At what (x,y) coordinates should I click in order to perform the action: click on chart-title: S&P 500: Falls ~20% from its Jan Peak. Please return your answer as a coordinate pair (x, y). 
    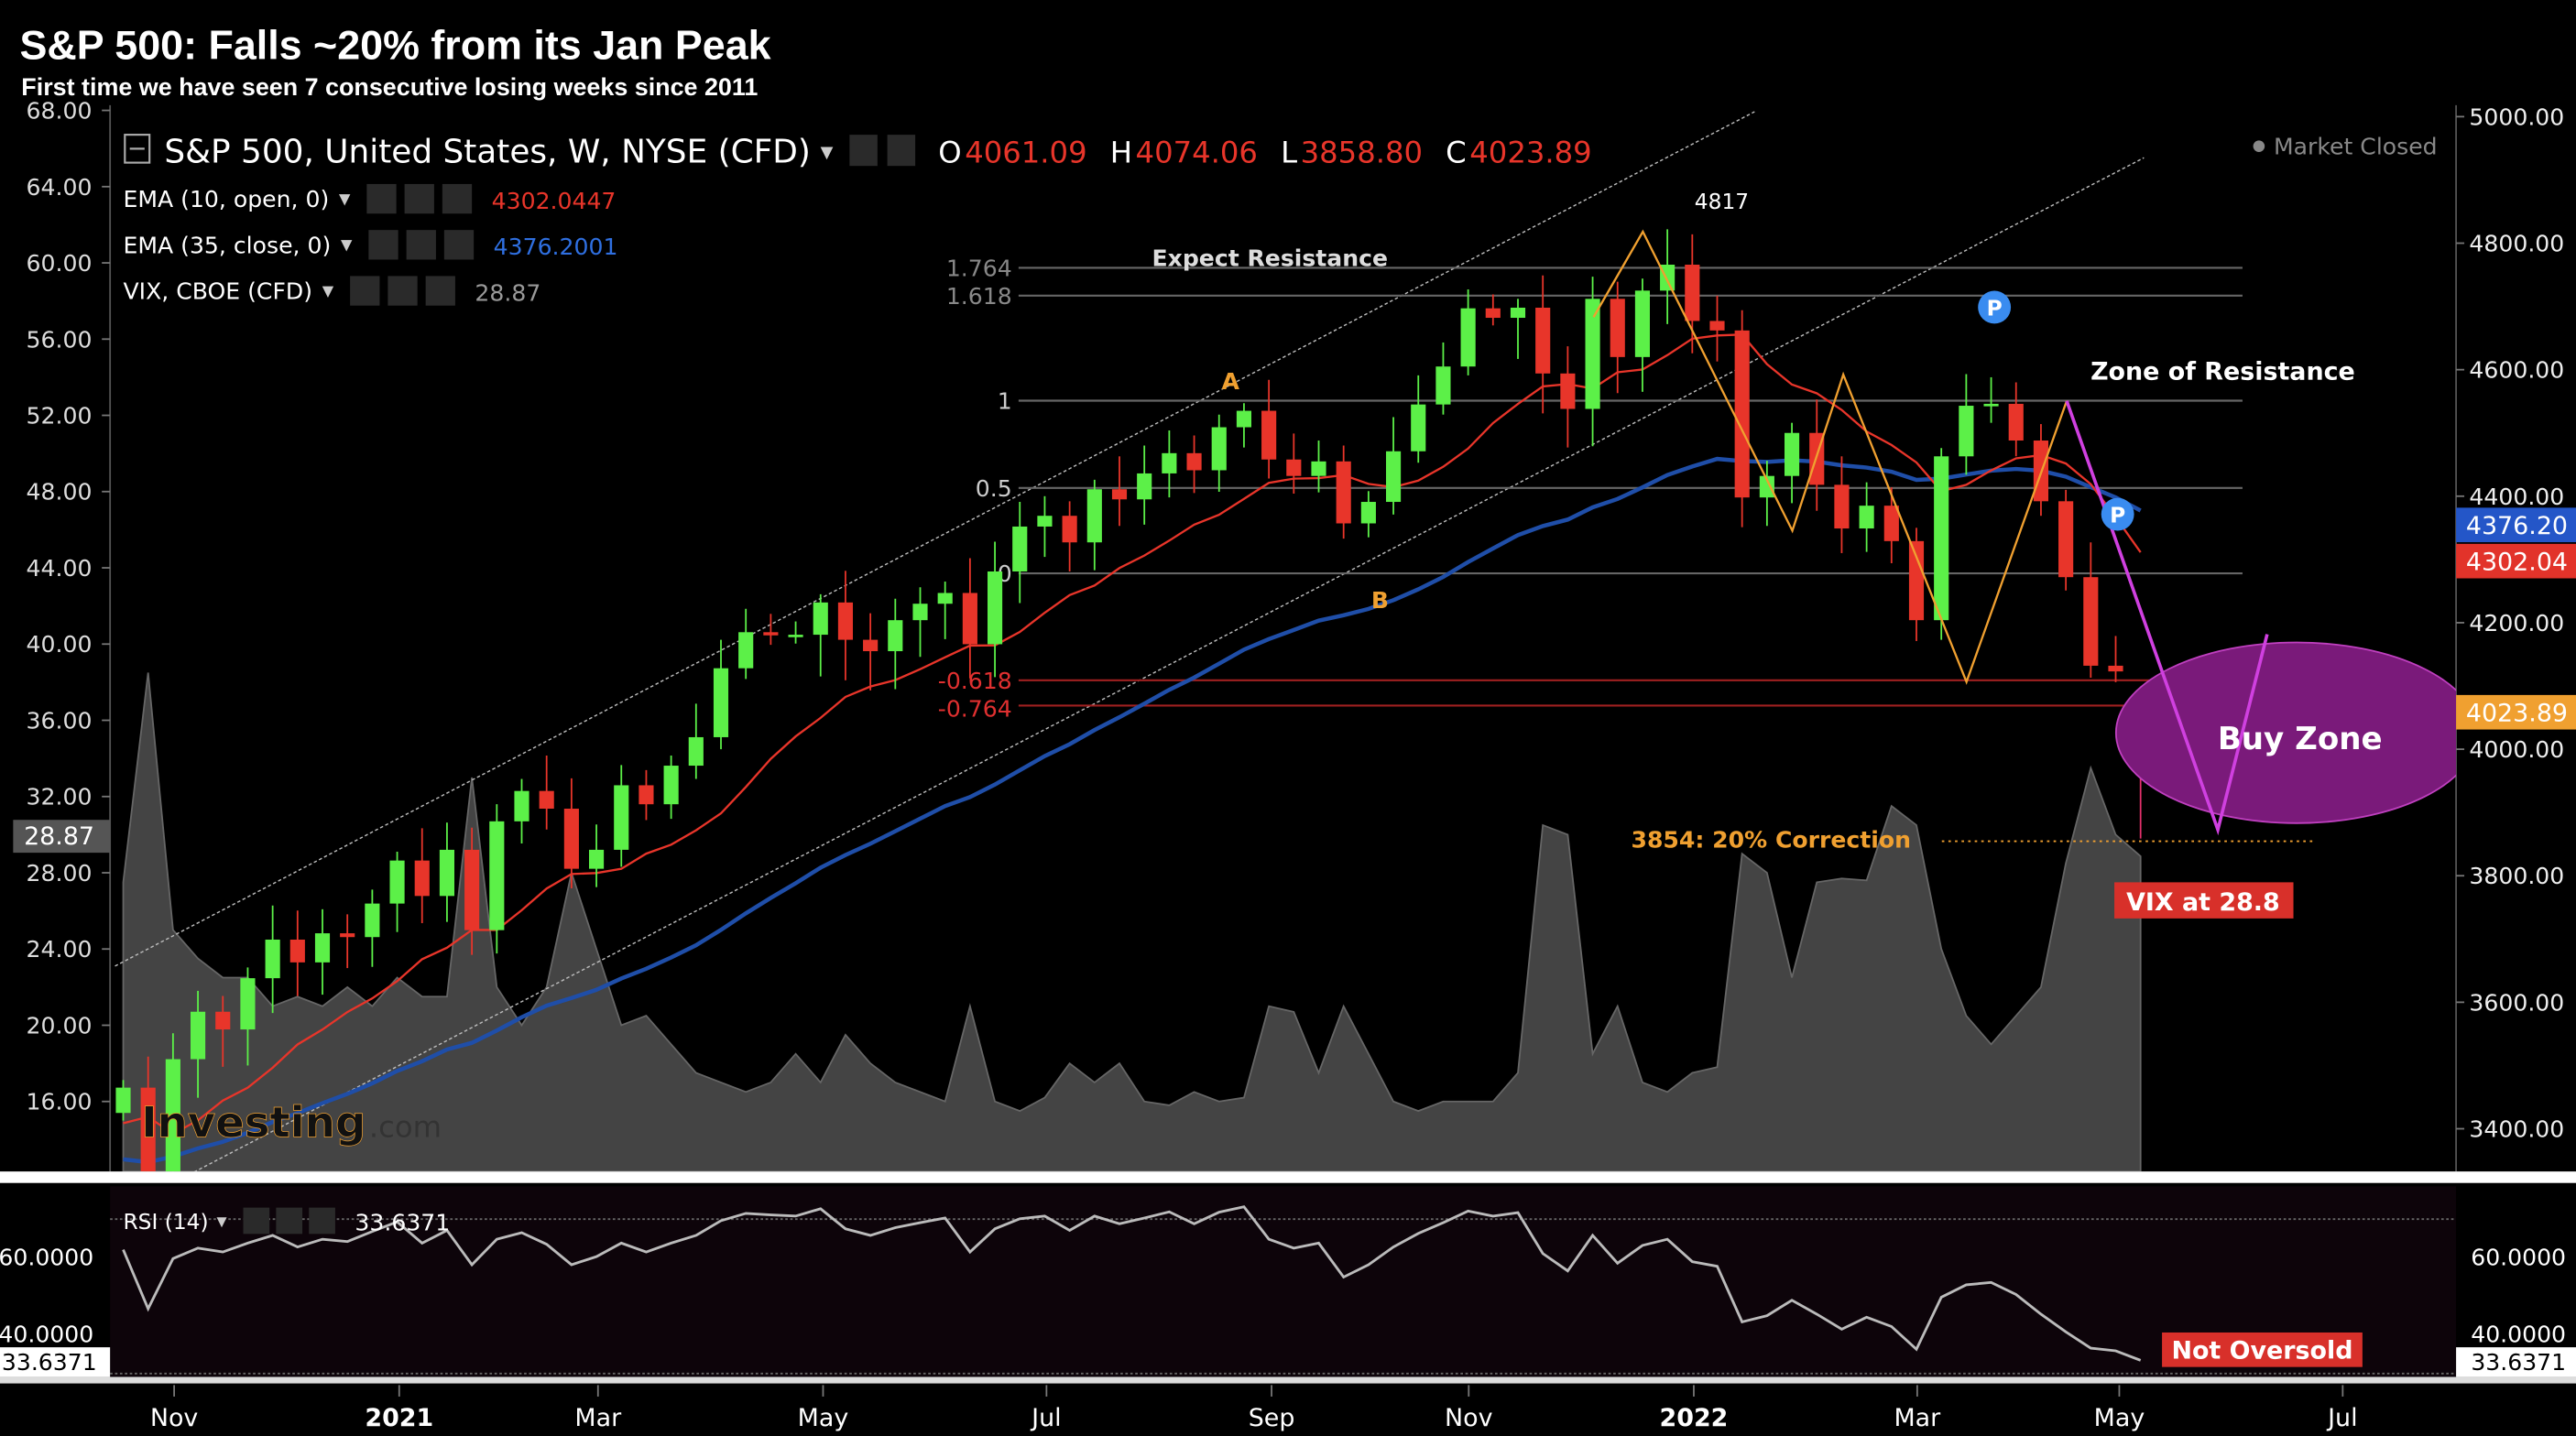
    Looking at the image, I should click on (396, 45).